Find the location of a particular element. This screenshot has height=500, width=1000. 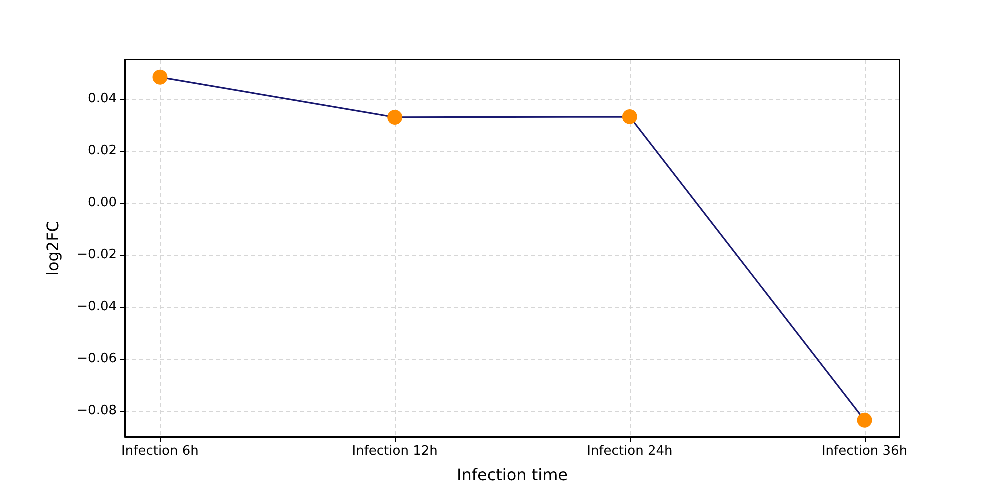

x-tick-label: Infection 24h is located at coordinates (630, 451).